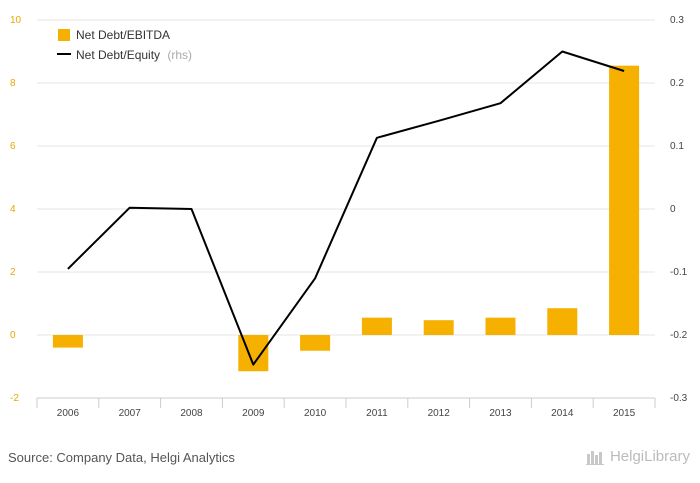 The height and width of the screenshot is (483, 700). Describe the element at coordinates (677, 146) in the screenshot. I see `y-right-tick-label: 0.1` at that location.